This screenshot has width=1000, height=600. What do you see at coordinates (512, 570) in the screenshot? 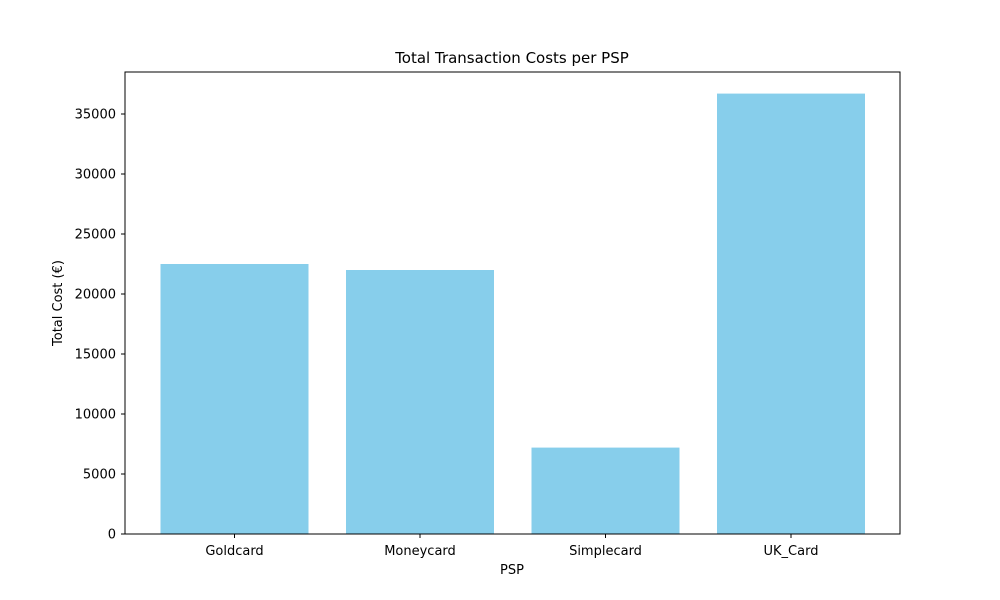
I see `x-axis-label: PSP` at bounding box center [512, 570].